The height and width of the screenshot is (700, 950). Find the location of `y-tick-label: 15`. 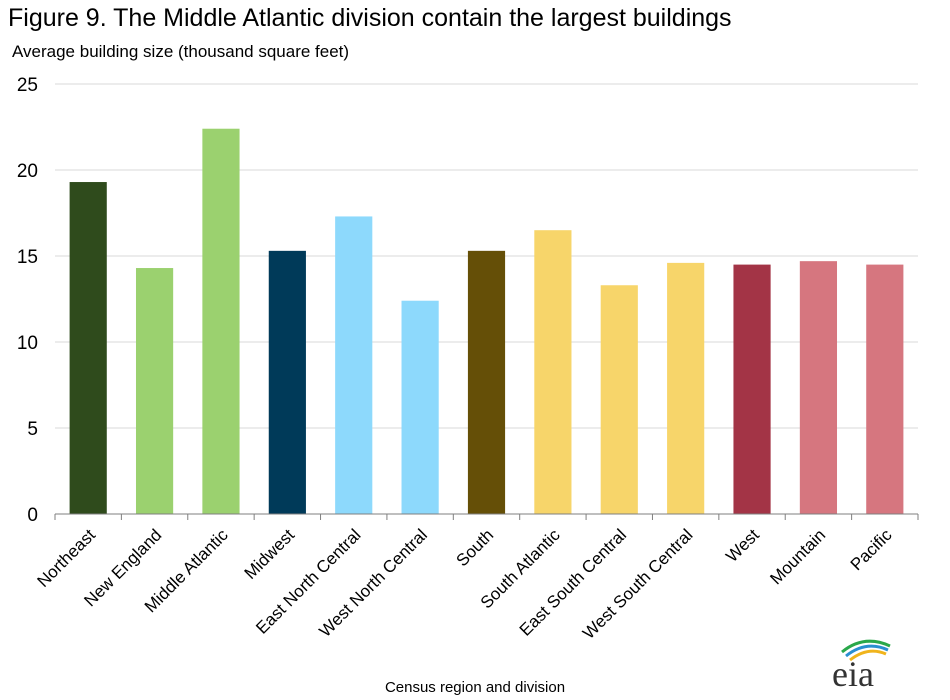

y-tick-label: 15 is located at coordinates (27, 257).